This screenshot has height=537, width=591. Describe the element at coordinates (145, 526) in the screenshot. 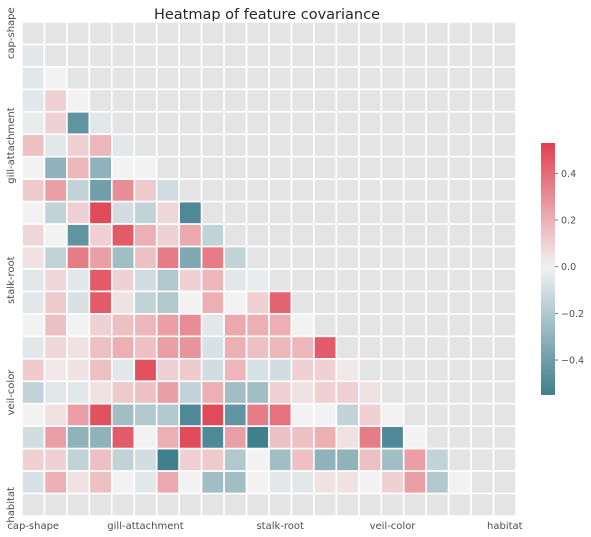

I see `x-tick-label: gill-attachment` at that location.